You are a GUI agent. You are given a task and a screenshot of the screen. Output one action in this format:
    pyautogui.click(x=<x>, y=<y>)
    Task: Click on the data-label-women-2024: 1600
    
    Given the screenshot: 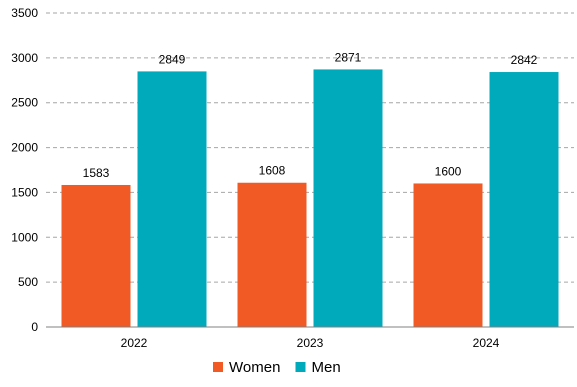 What is the action you would take?
    pyautogui.click(x=448, y=171)
    